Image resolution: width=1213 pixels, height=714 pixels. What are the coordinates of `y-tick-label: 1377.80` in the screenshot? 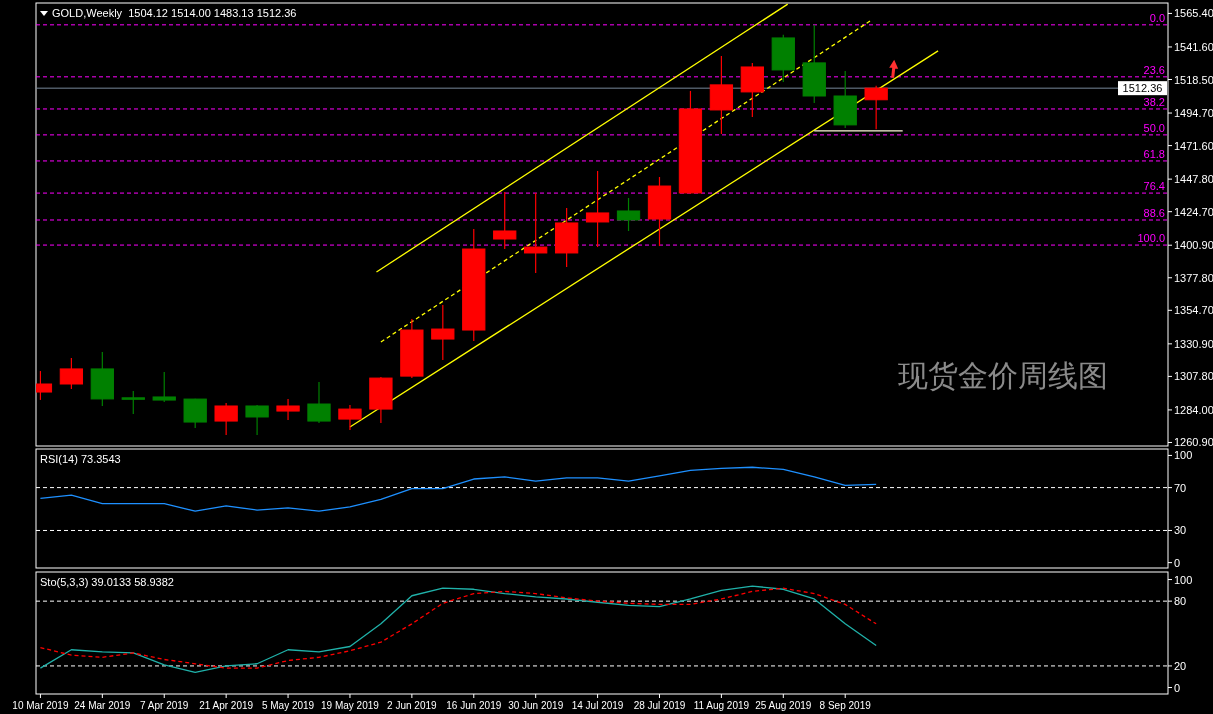 It's located at (1193, 277).